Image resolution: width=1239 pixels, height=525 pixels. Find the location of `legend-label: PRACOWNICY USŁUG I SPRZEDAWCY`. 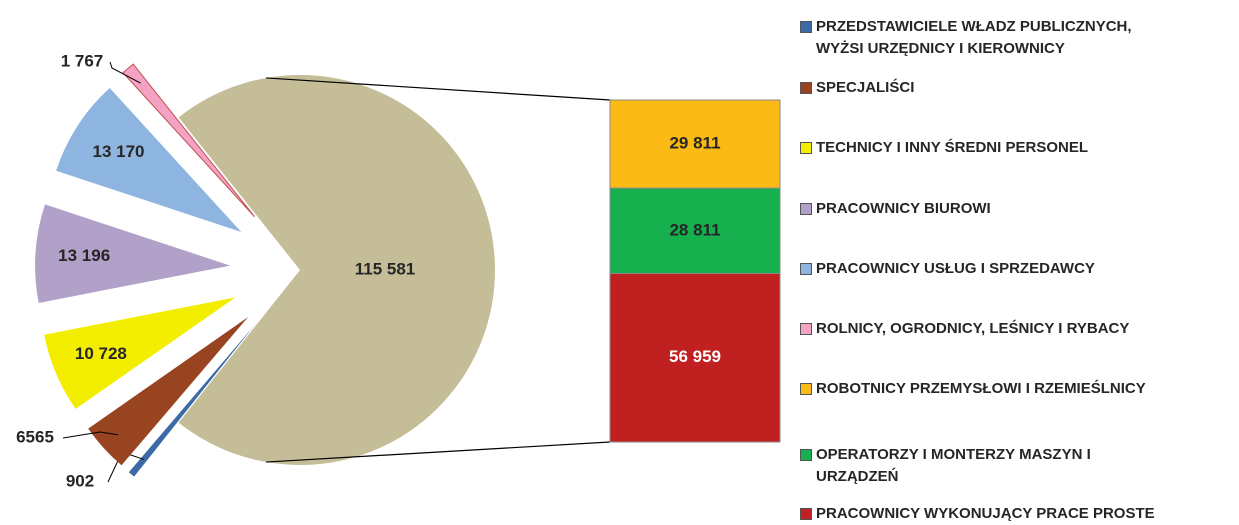

legend-label: PRACOWNICY USŁUG I SPRZEDAWCY is located at coordinates (955, 268).